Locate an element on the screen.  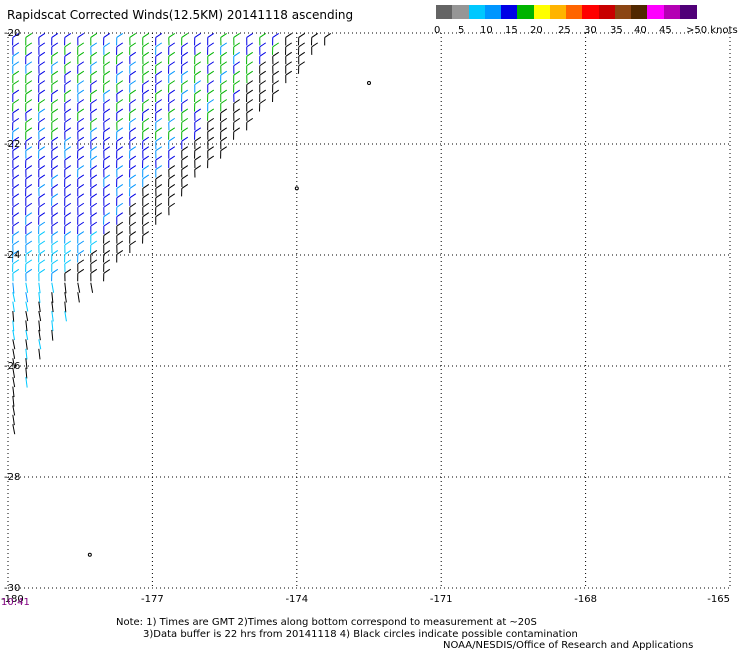
x-tick-label: -177 is located at coordinates (152, 599).